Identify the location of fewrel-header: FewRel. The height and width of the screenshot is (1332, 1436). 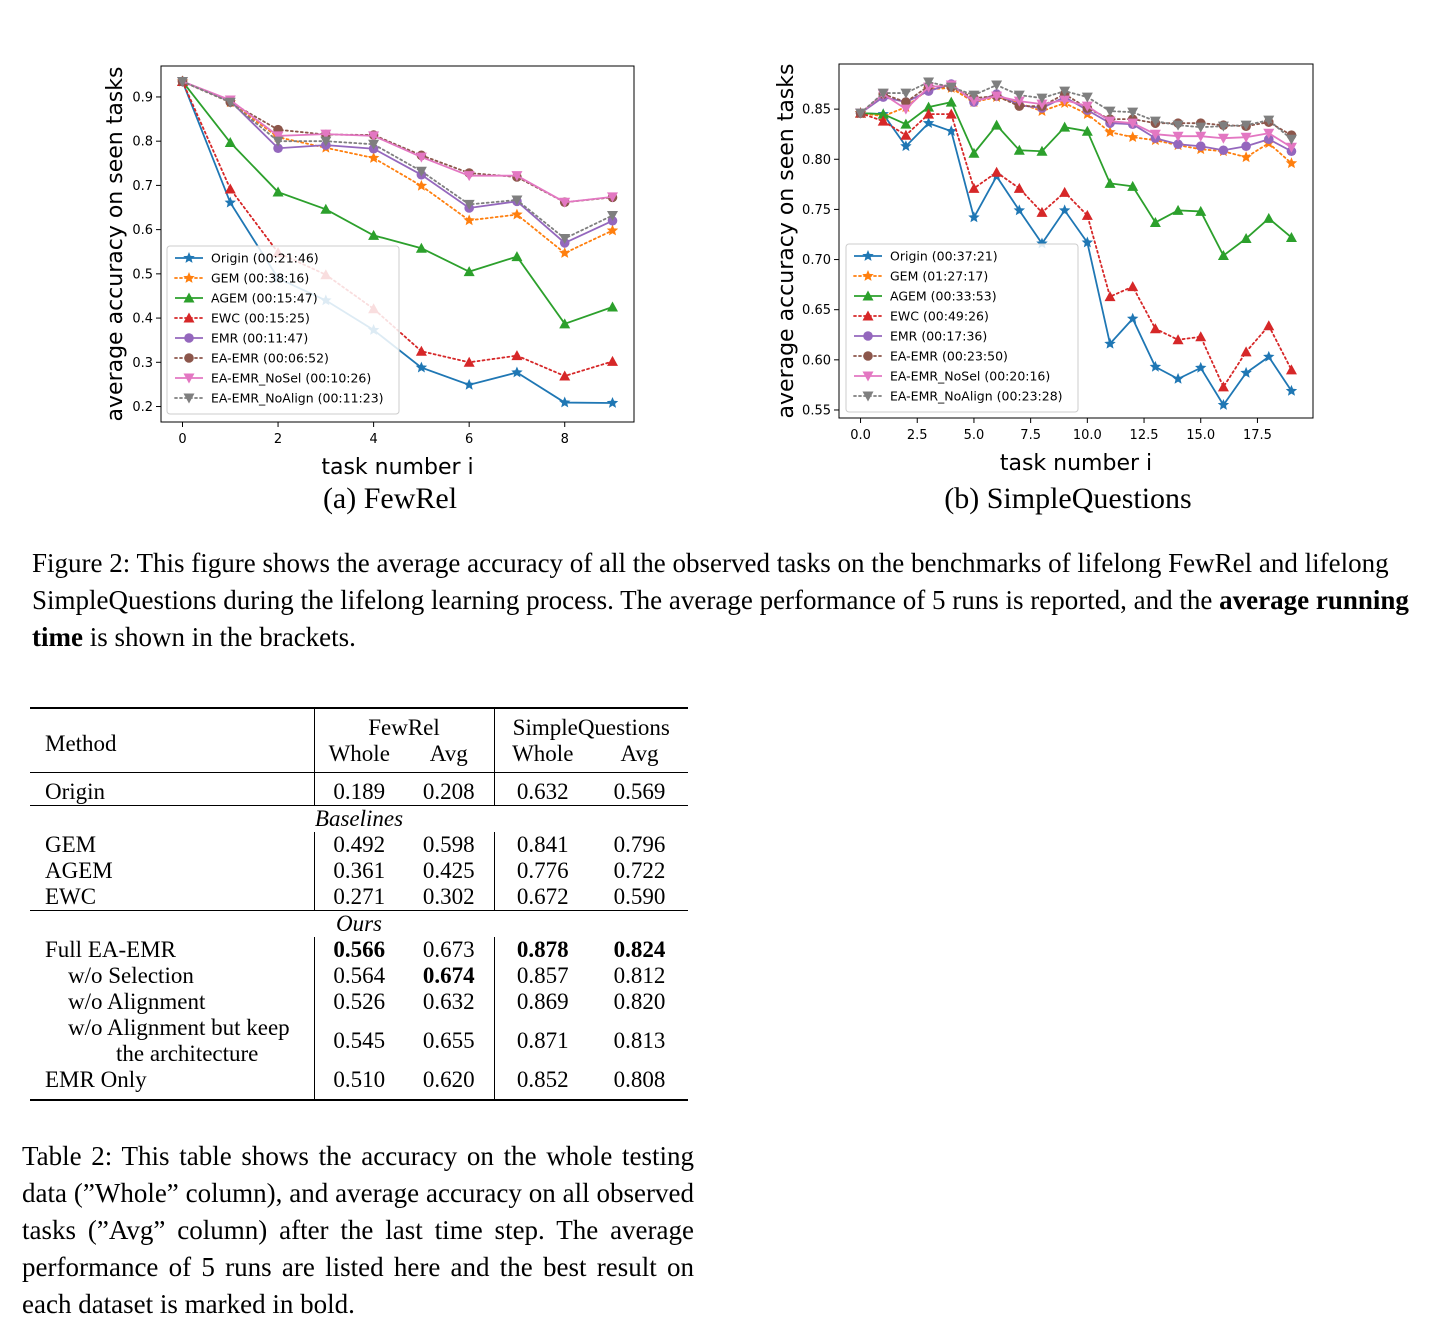
(403, 724).